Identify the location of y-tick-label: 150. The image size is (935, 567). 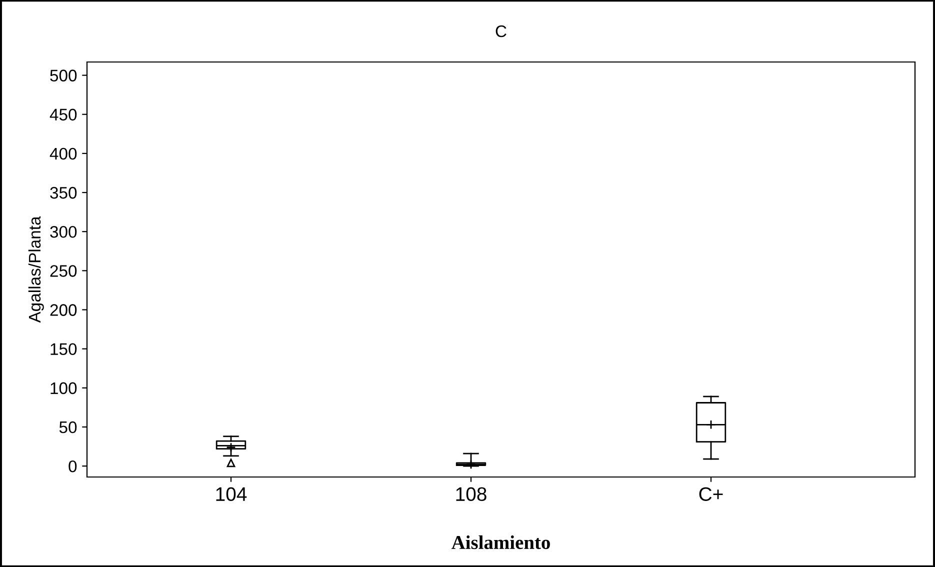
(63, 349).